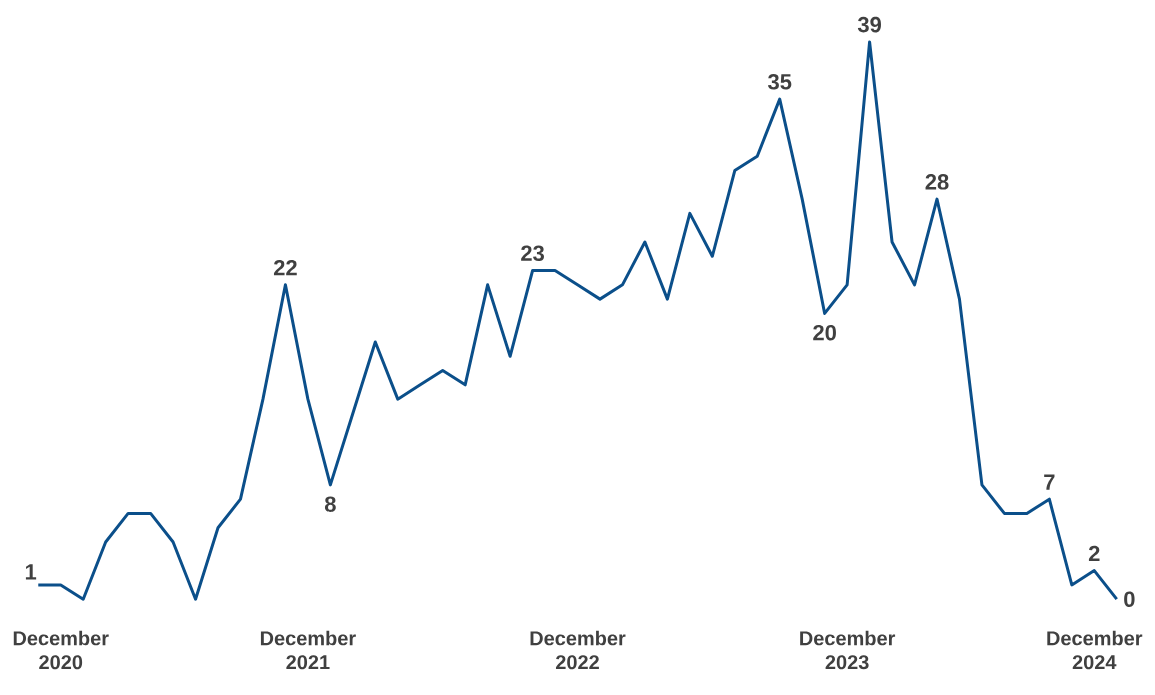  I want to click on data-label: 7, so click(1049, 482).